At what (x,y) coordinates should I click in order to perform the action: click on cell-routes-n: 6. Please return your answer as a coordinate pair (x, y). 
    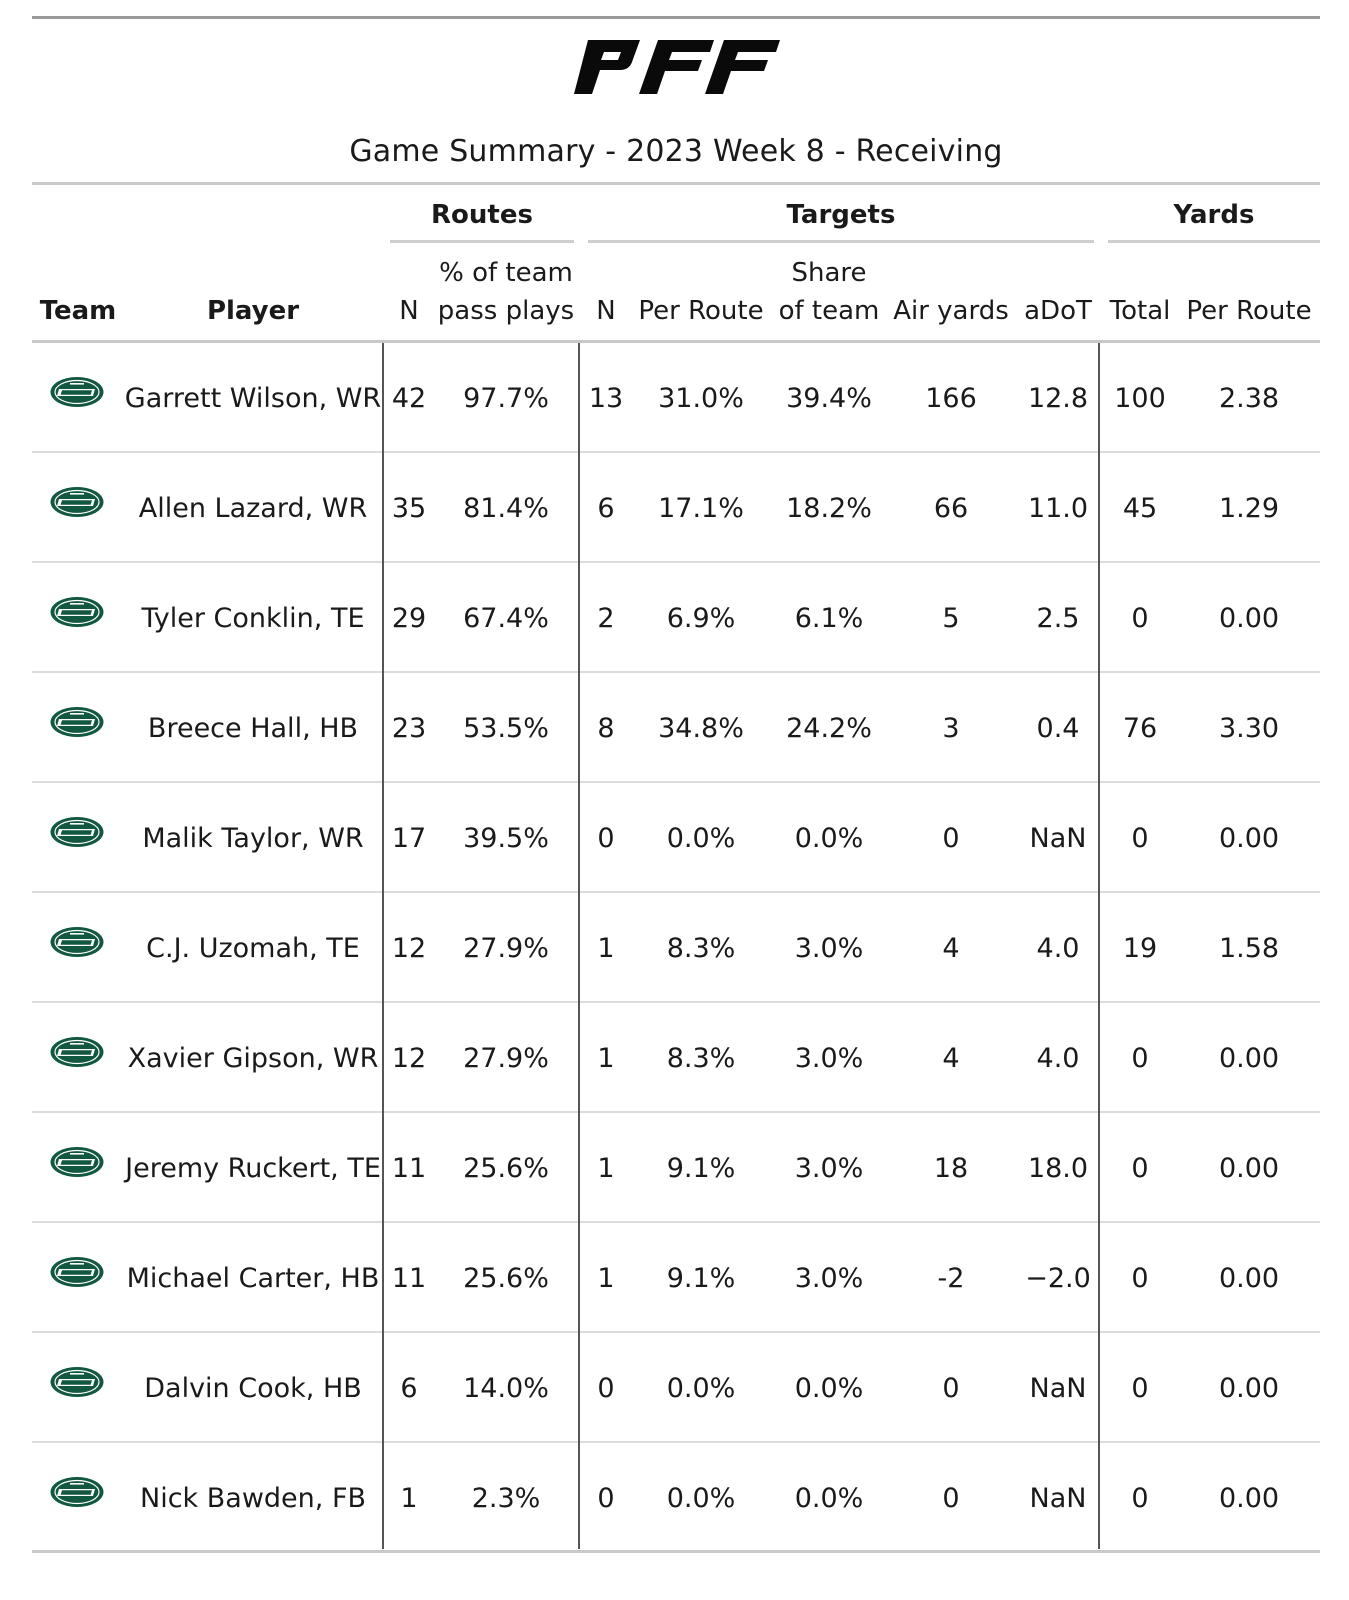
    Looking at the image, I should click on (409, 1388).